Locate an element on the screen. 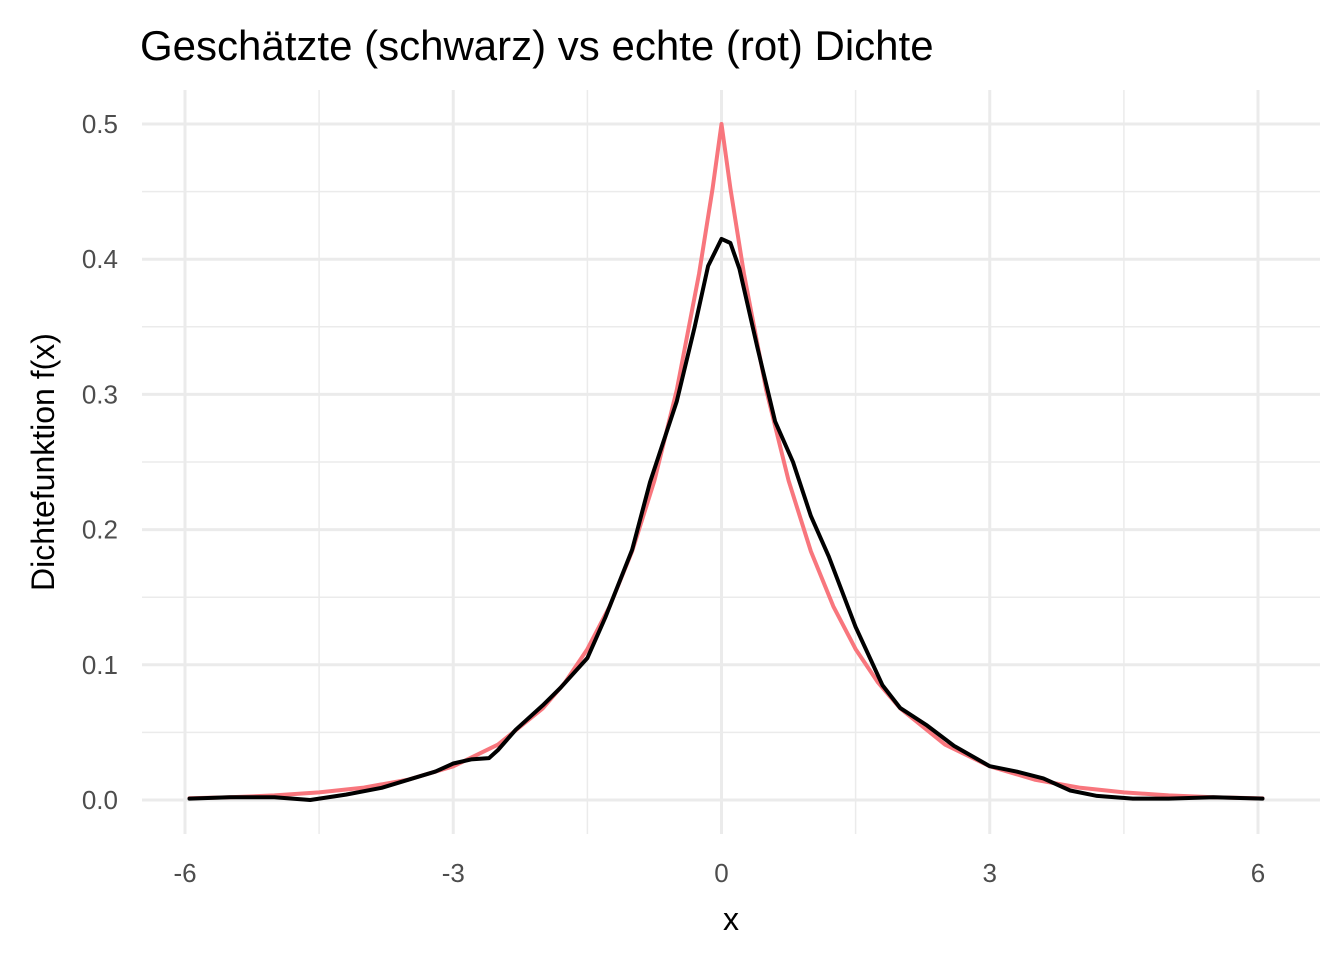 Image resolution: width=1344 pixels, height=960 pixels. y-tick-label: 0.0 is located at coordinates (100, 800).